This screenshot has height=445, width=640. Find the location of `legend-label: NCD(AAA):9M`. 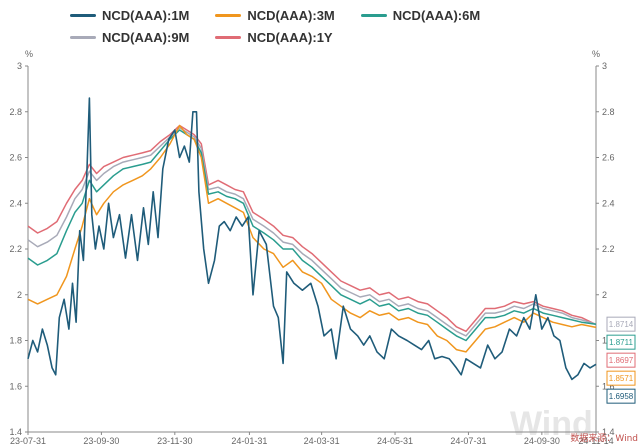

legend-label: NCD(AAA):9M is located at coordinates (146, 37).